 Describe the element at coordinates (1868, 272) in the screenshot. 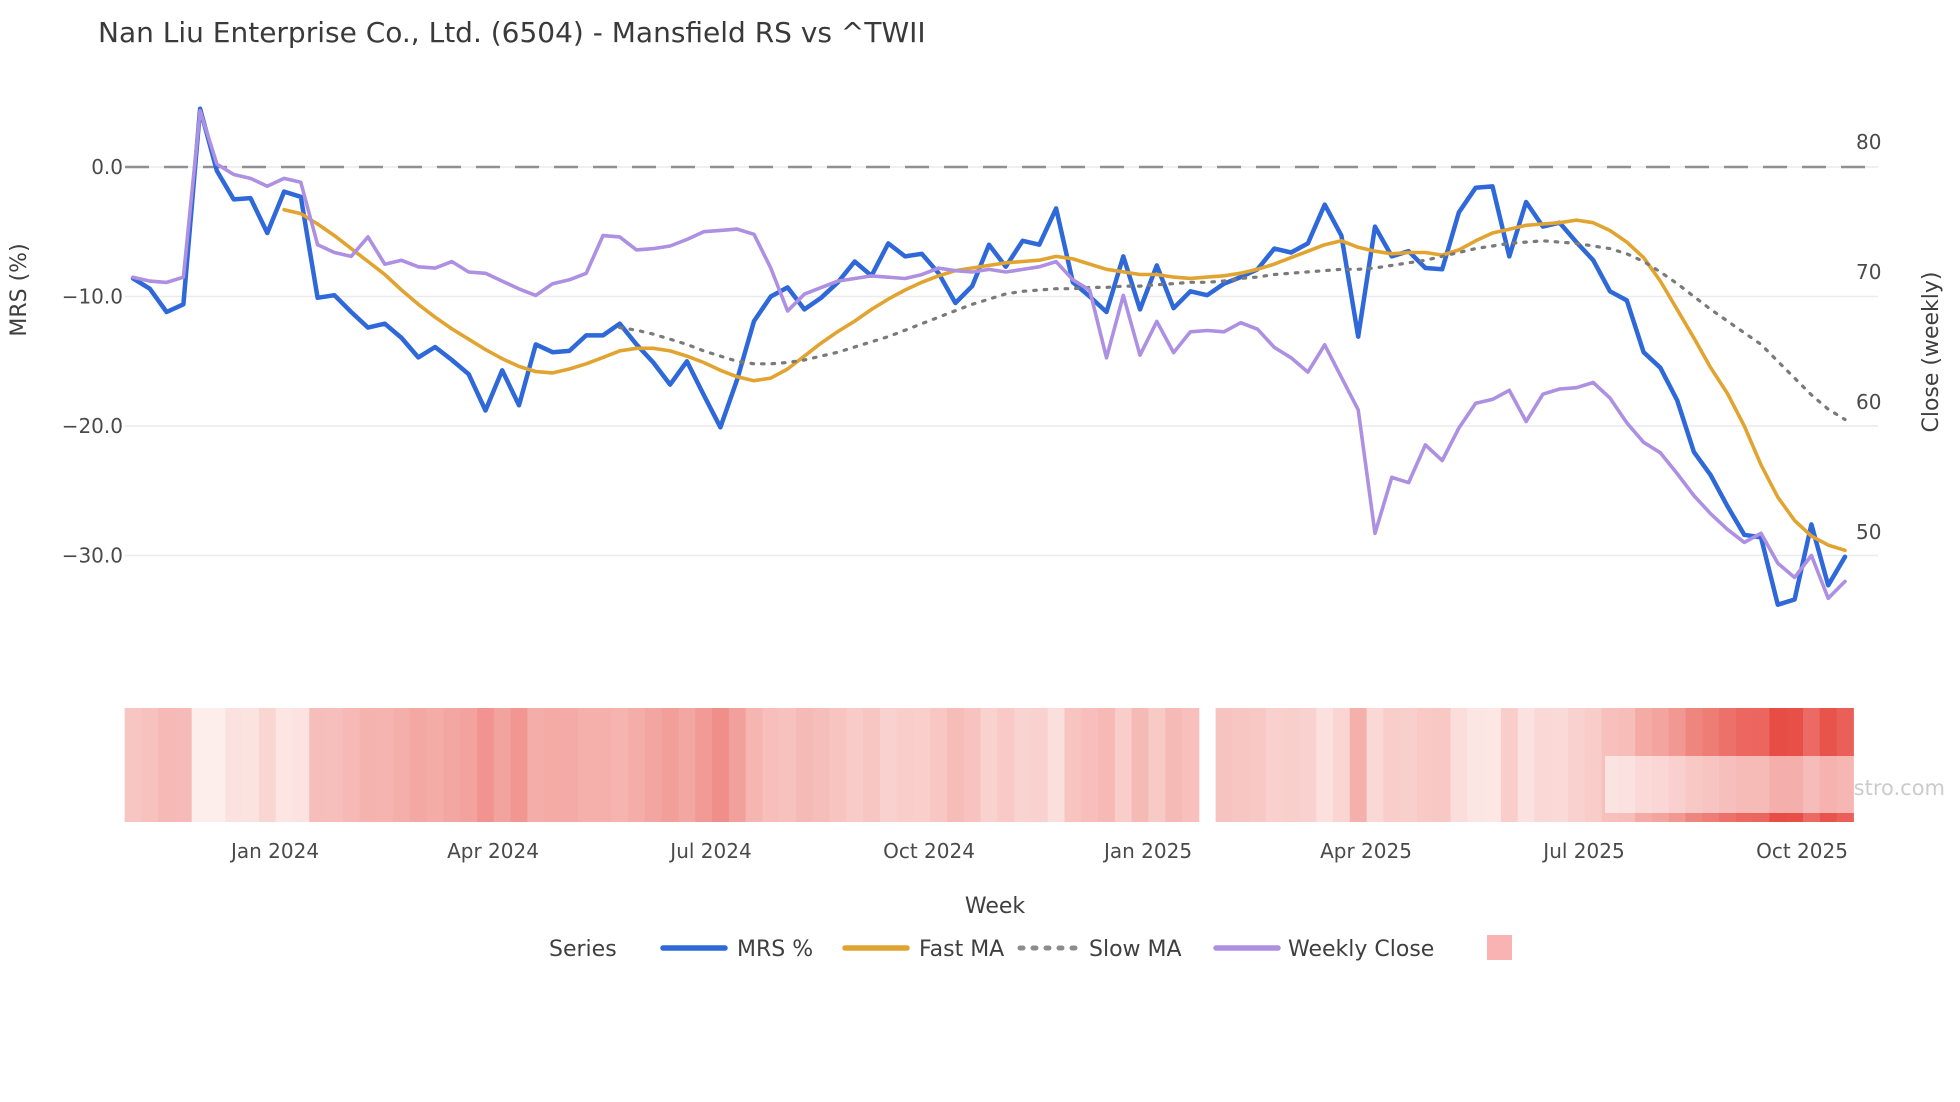

I see `right-tick-label: 70` at that location.